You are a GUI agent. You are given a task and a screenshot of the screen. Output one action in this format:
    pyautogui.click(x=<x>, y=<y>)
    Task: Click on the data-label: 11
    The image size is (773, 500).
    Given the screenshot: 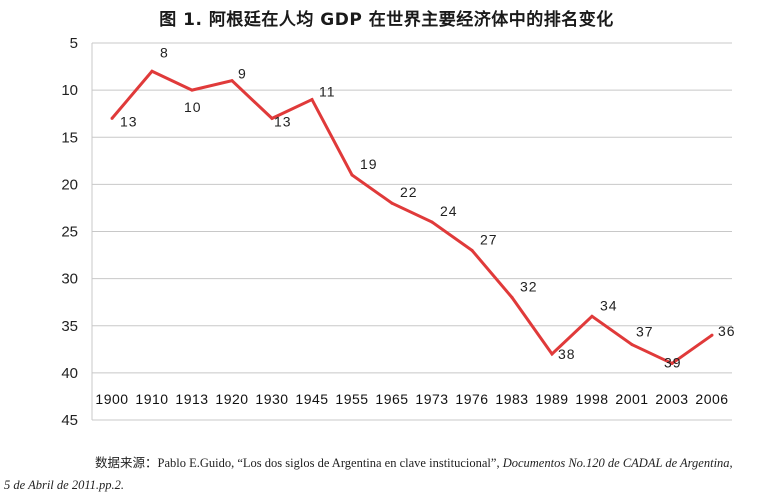 What is the action you would take?
    pyautogui.click(x=327, y=92)
    